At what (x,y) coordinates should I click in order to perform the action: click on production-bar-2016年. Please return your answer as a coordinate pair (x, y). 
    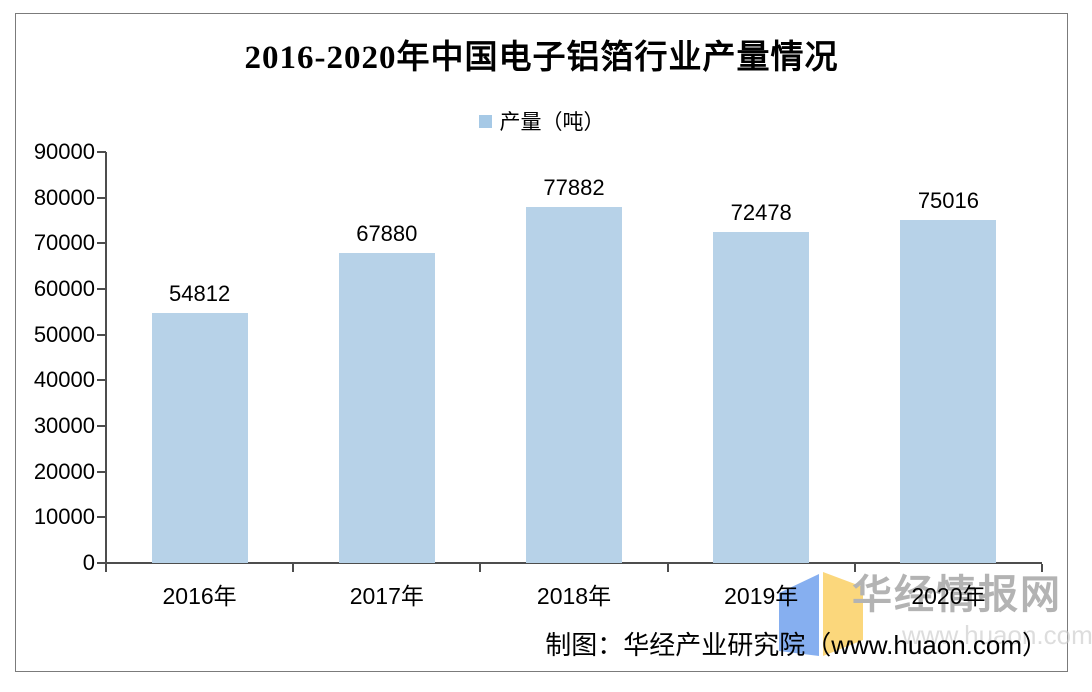
    Looking at the image, I should click on (199, 437).